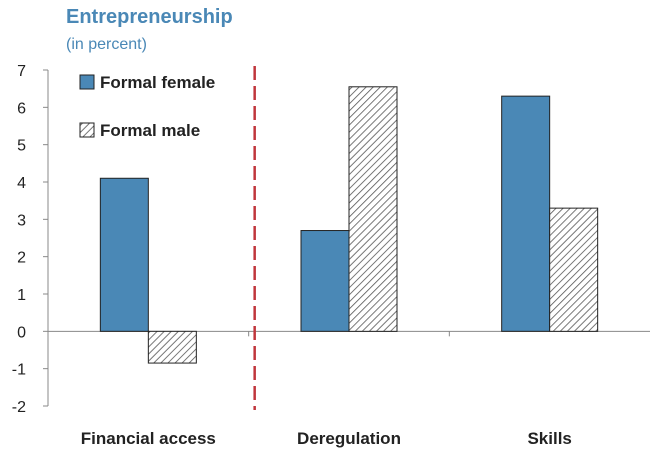 Image resolution: width=664 pixels, height=458 pixels. I want to click on y-tick-label: 6, so click(21, 108).